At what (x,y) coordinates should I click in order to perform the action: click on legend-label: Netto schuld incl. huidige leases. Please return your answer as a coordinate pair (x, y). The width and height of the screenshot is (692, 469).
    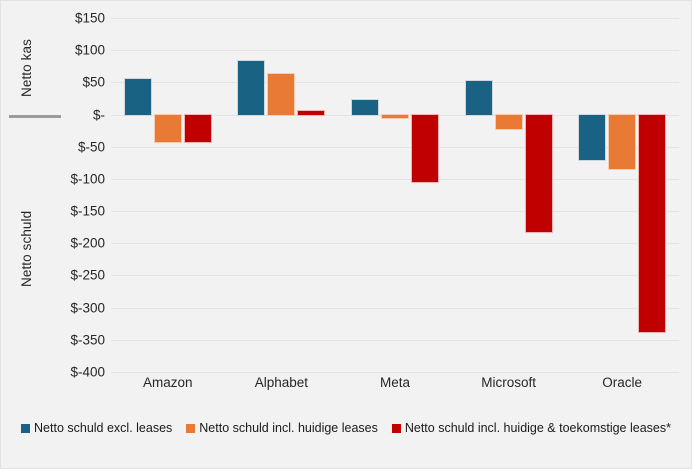
    Looking at the image, I should click on (288, 428).